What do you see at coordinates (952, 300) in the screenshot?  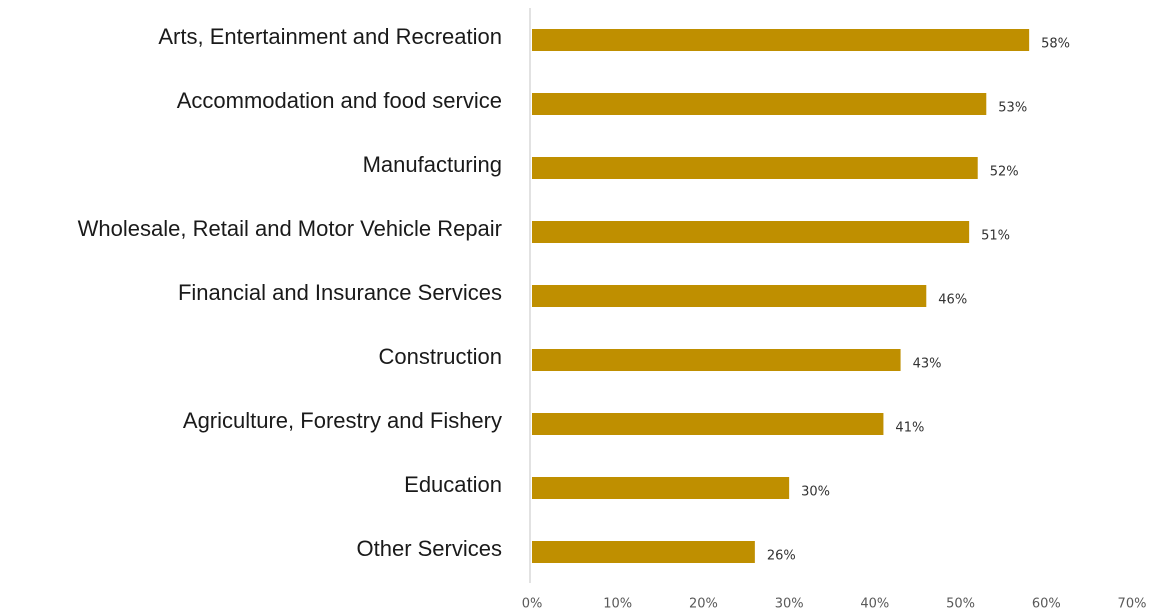 I see `data-label: 46%` at bounding box center [952, 300].